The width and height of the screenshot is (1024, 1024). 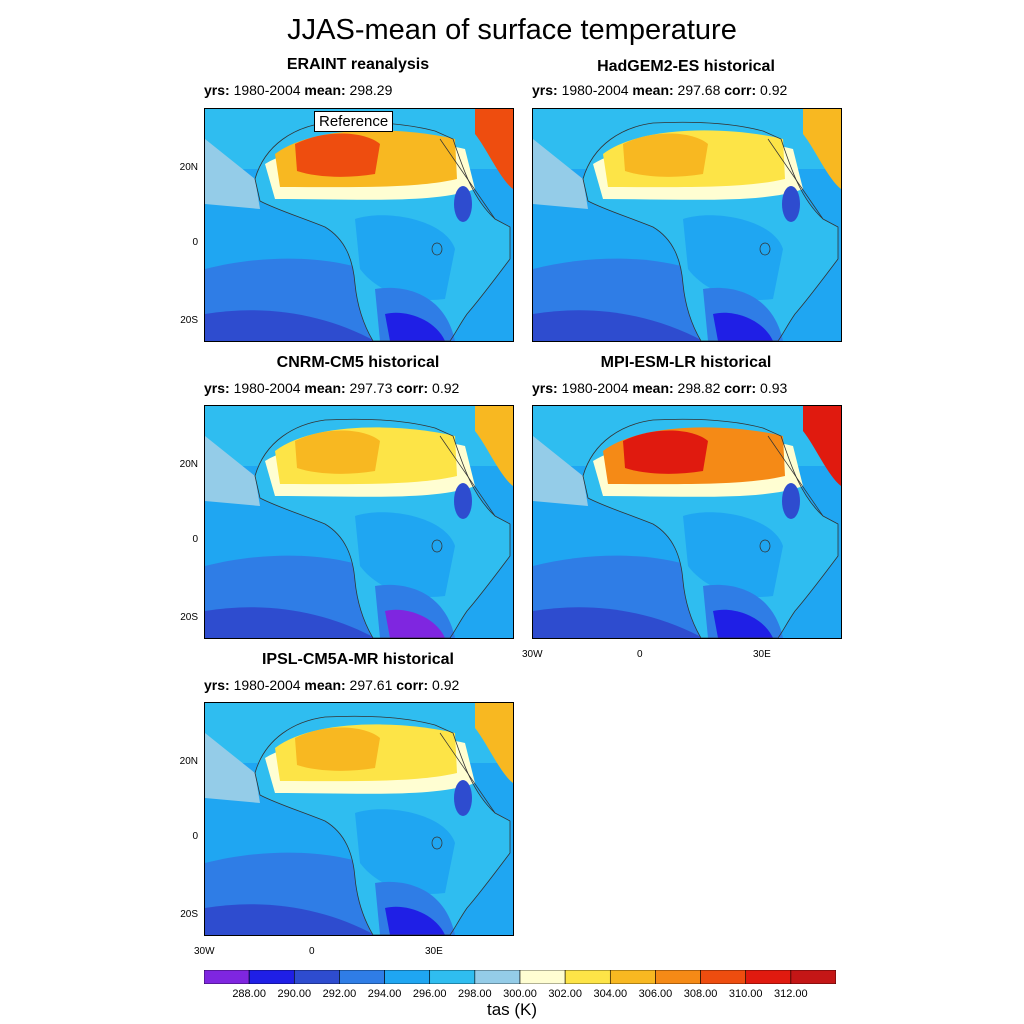 I want to click on panel-stats: yrs: 1980-2004 mean: 298.82 corr: 0.93, so click(x=659, y=388).